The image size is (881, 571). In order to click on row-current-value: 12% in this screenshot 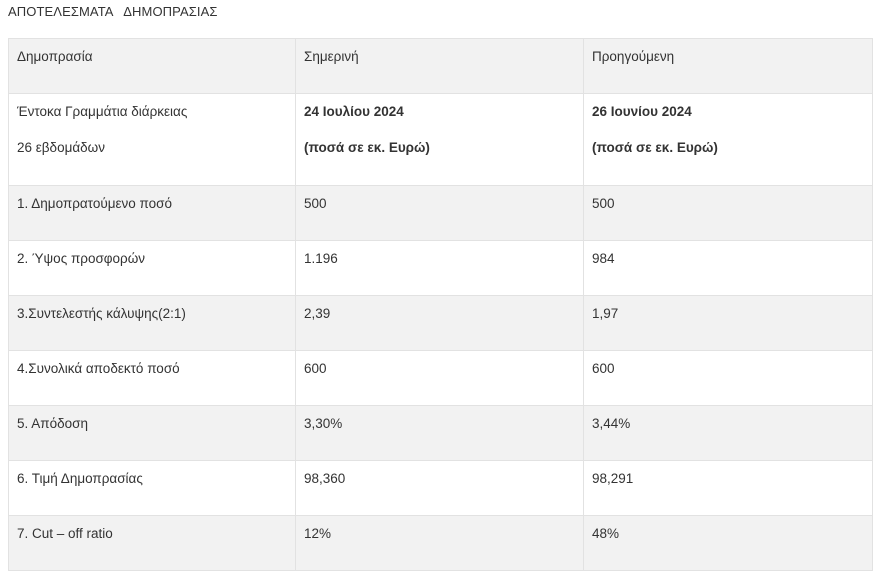, I will do `click(439, 543)`.